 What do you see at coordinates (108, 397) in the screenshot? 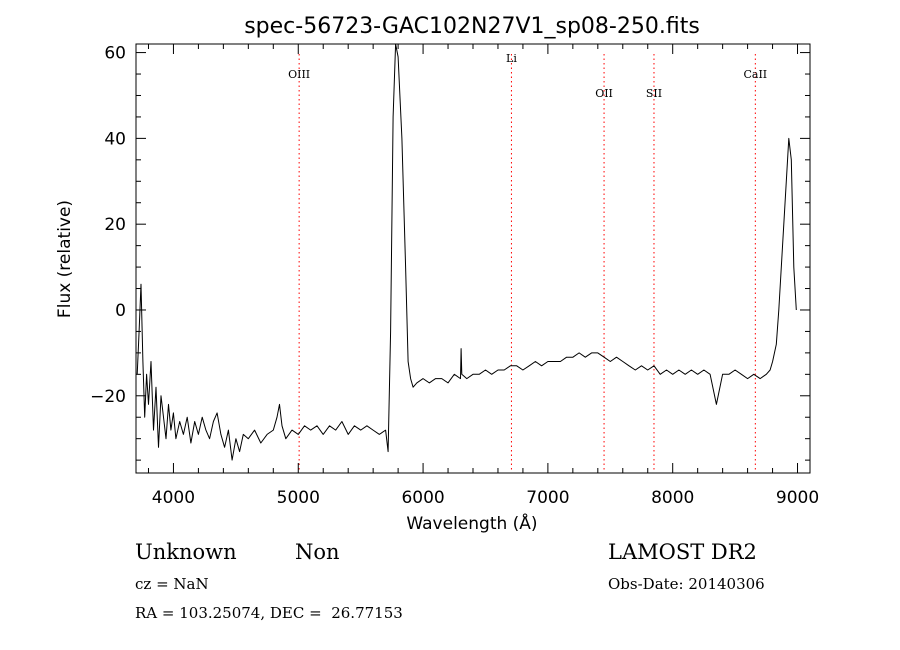
I see `y-tick-label: −20` at bounding box center [108, 397].